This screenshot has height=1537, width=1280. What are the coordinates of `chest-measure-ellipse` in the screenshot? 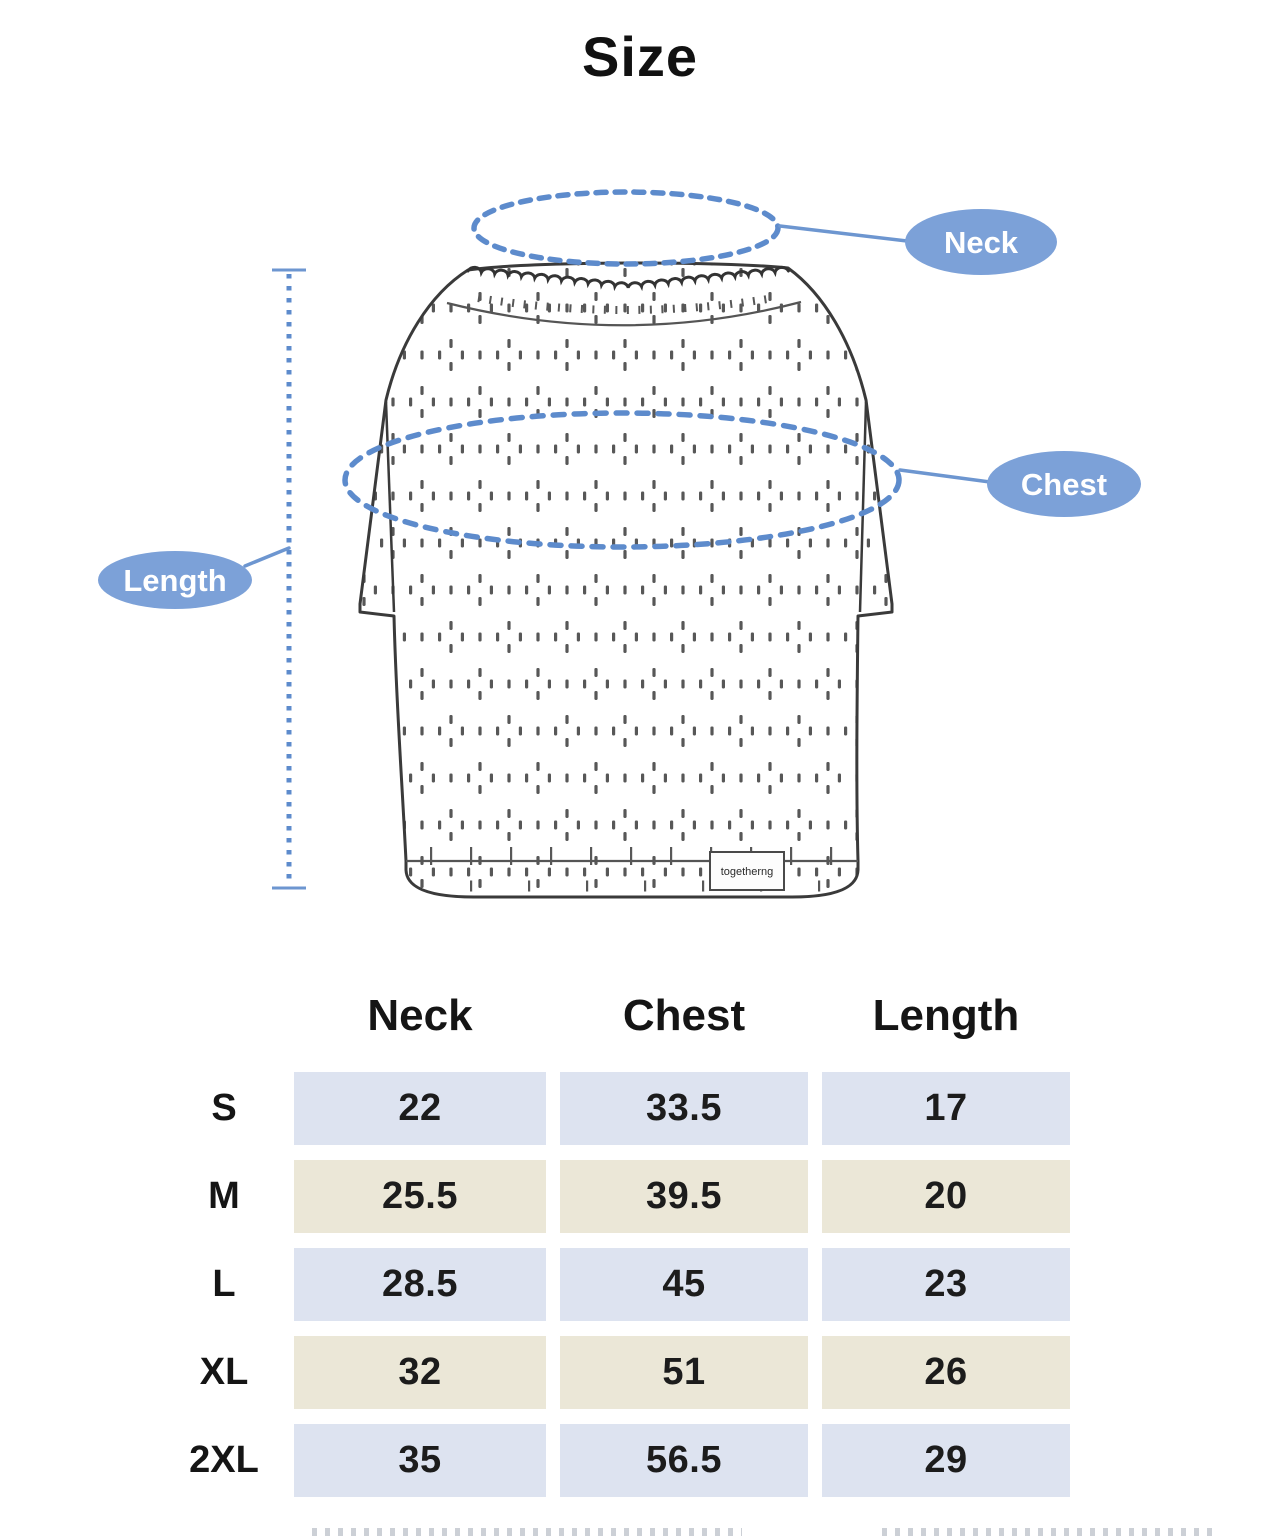 It's located at (622, 480).